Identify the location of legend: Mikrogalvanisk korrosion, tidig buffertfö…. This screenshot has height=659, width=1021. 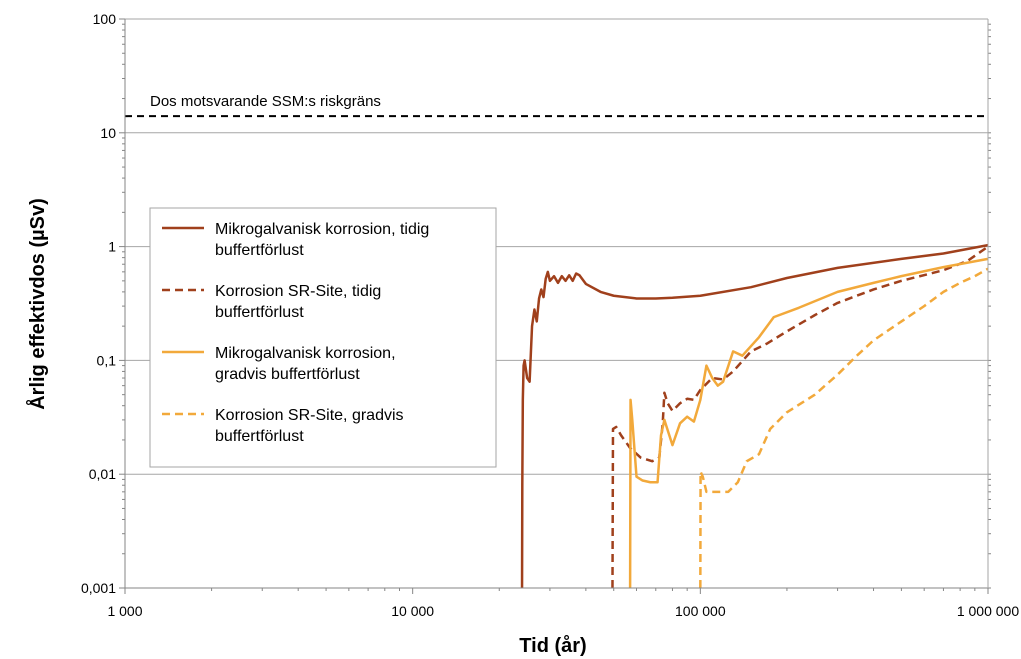
(323, 337).